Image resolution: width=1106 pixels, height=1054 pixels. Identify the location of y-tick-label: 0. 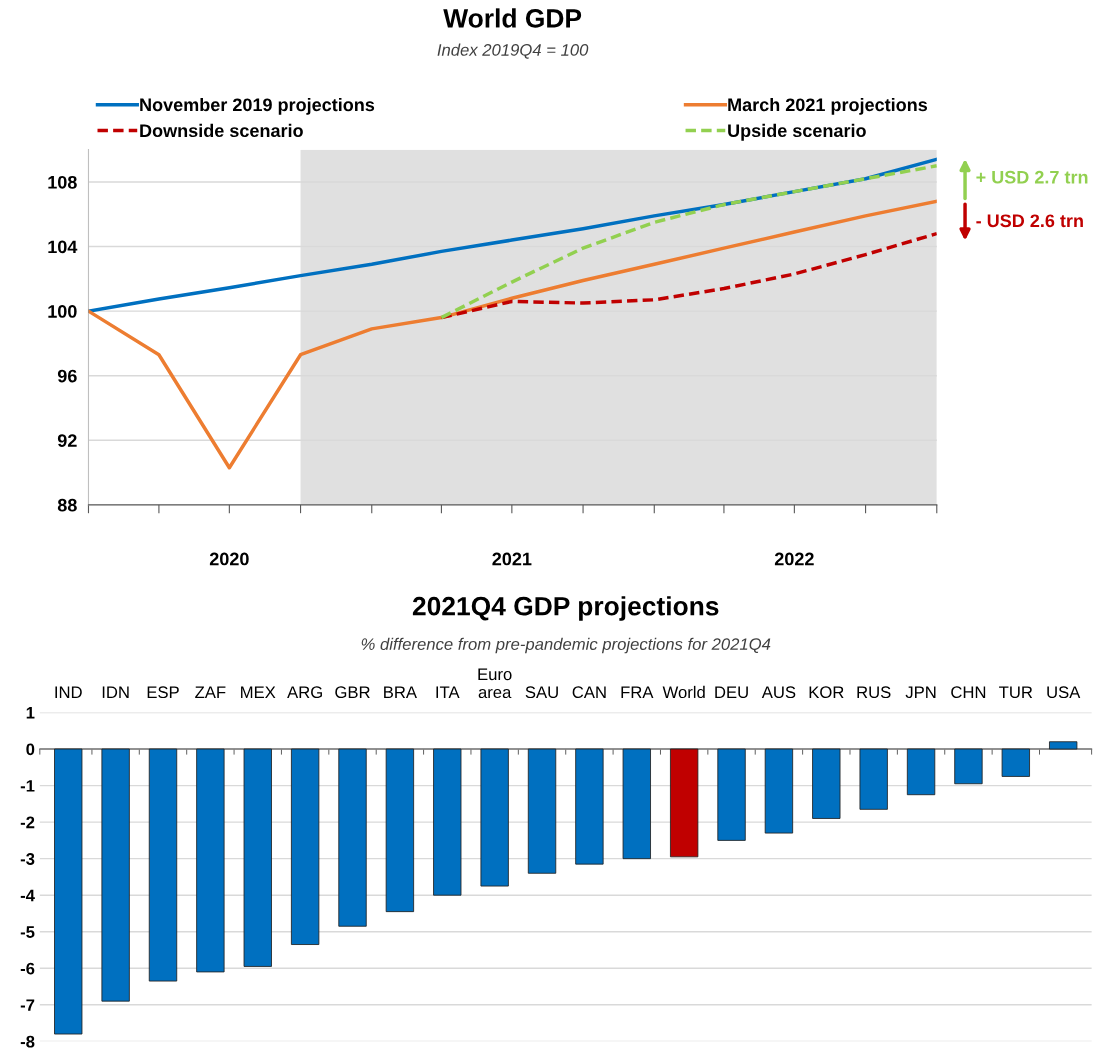
(30, 749).